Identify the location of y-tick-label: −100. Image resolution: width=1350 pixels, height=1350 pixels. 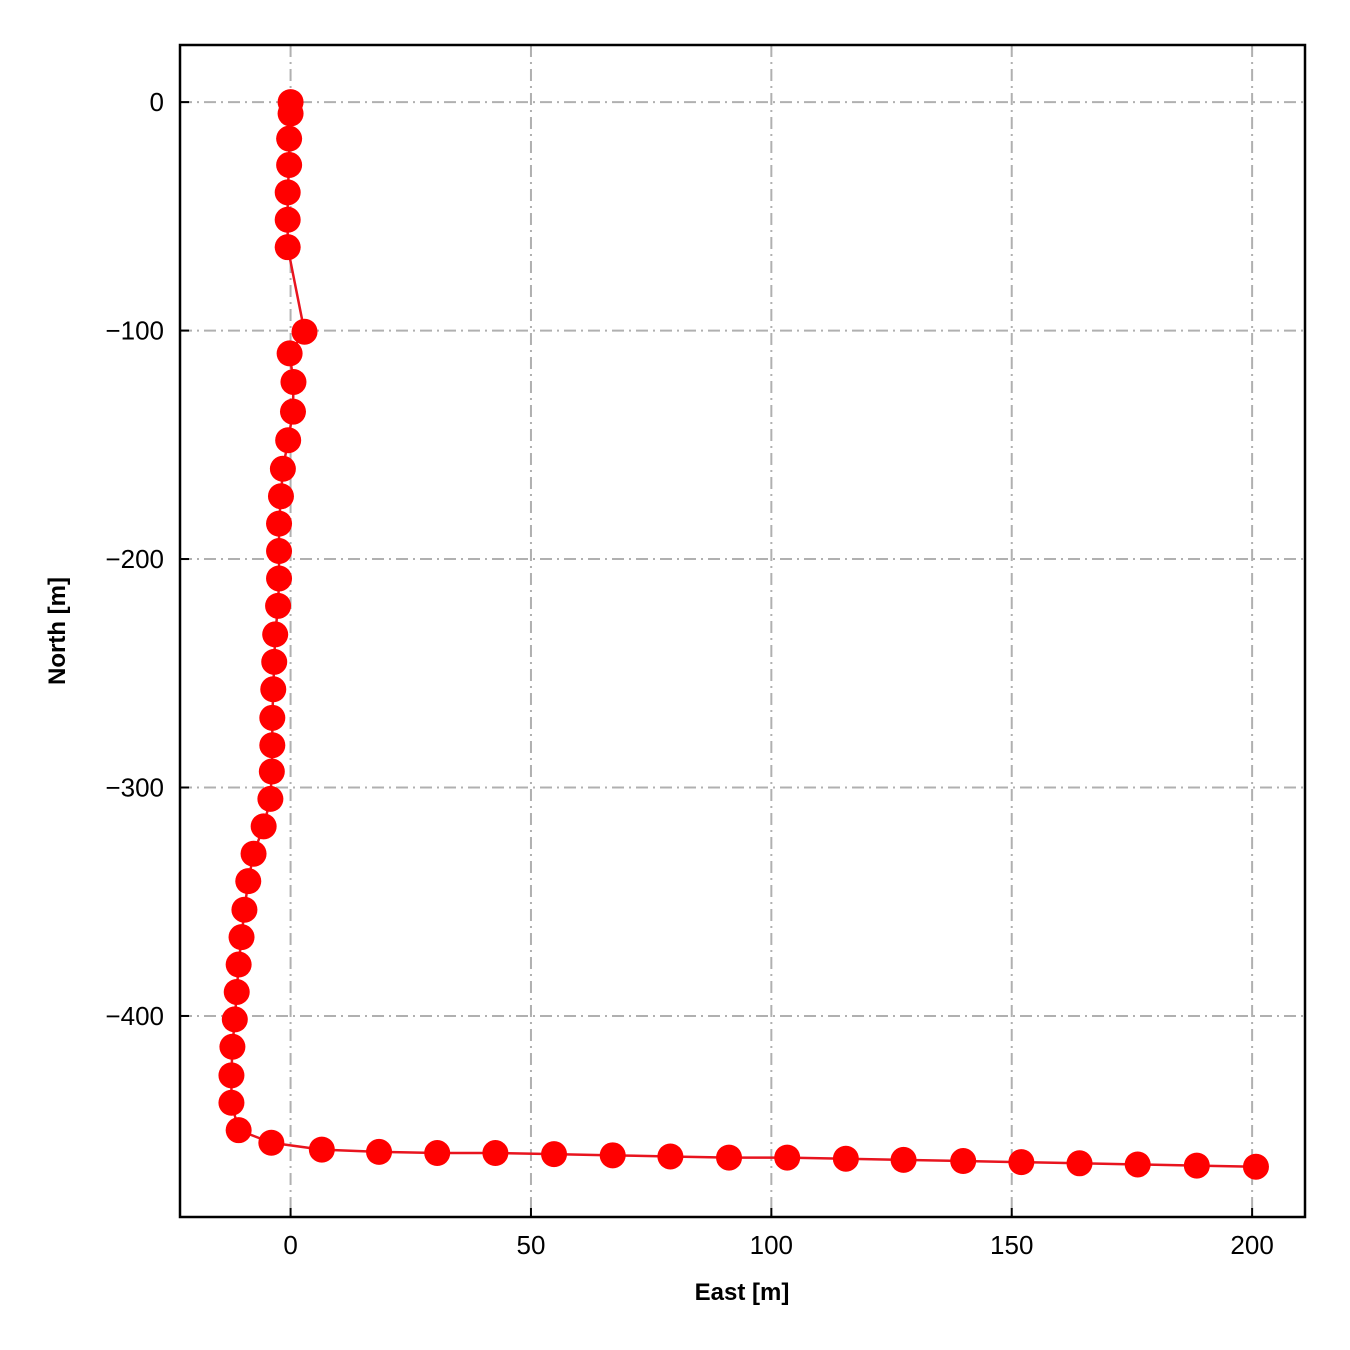
(134, 331).